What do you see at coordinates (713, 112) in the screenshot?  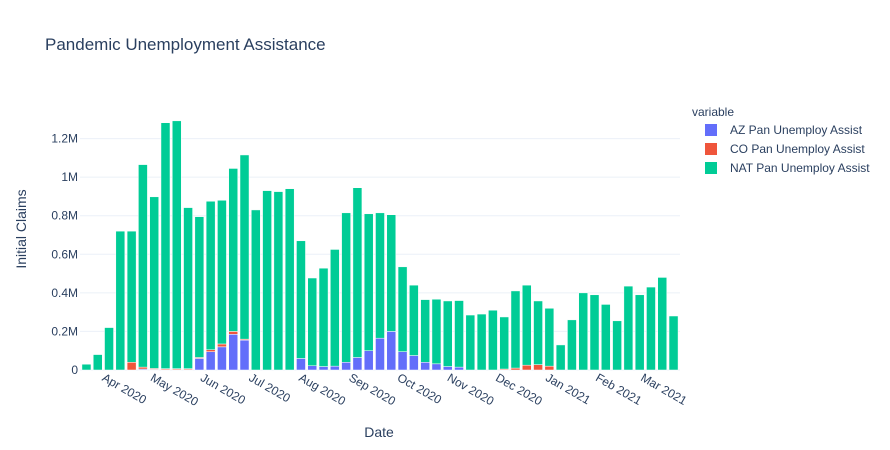 I see `legend-title: variable` at bounding box center [713, 112].